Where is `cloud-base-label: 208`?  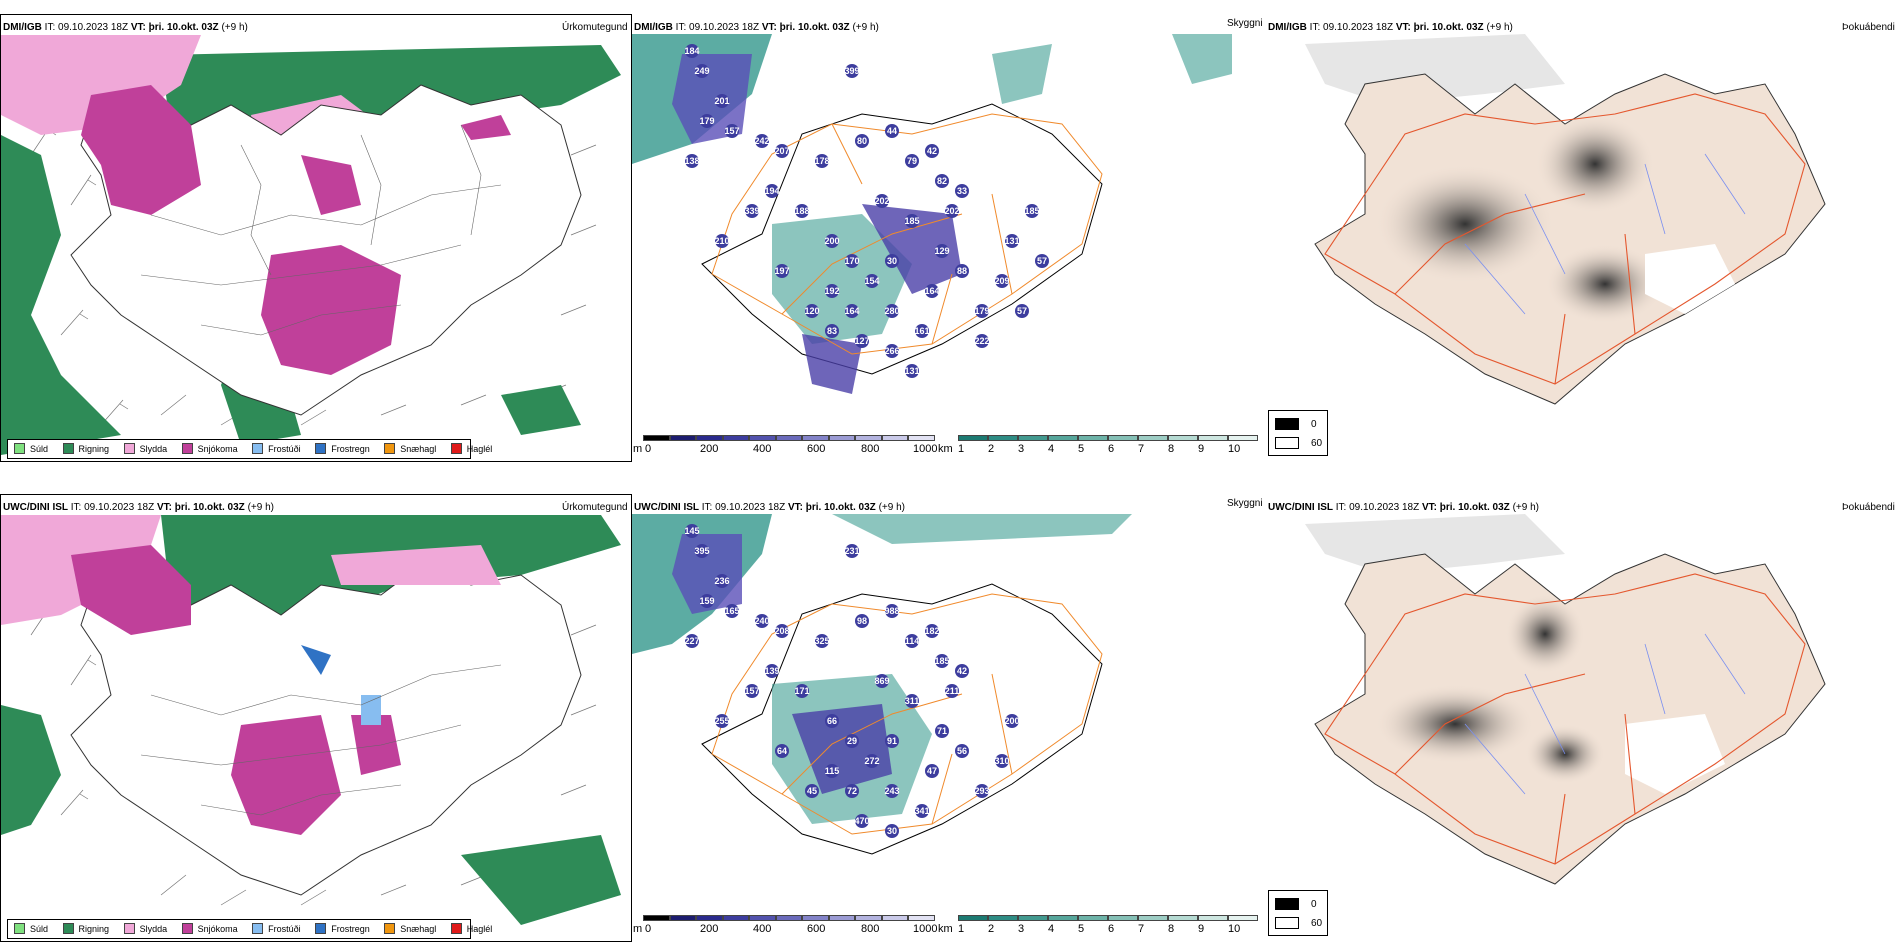 cloud-base-label: 208 is located at coordinates (781, 631).